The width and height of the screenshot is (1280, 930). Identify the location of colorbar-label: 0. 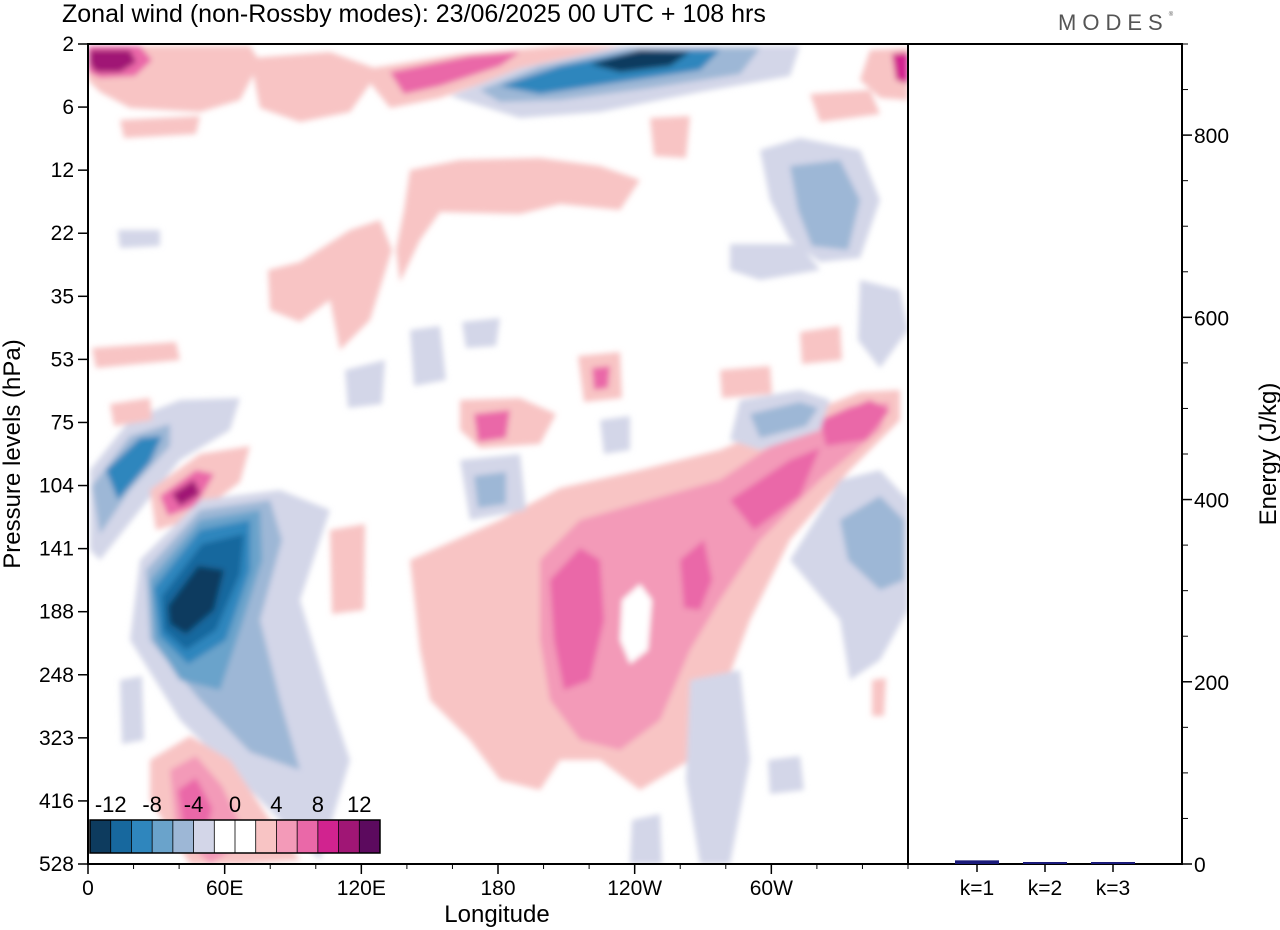
(235, 804).